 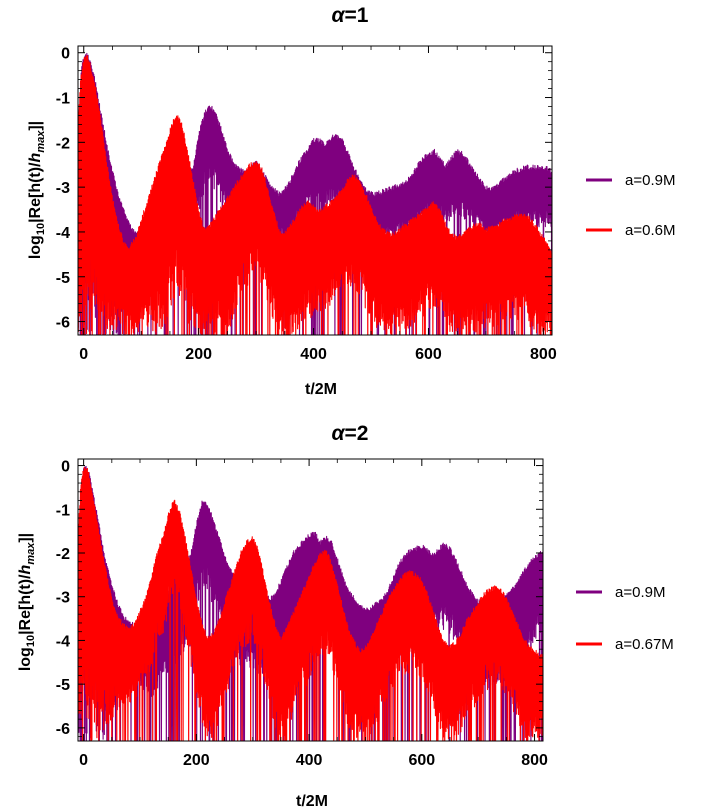 What do you see at coordinates (198, 354) in the screenshot?
I see `panel-1-x-tick-label: 200` at bounding box center [198, 354].